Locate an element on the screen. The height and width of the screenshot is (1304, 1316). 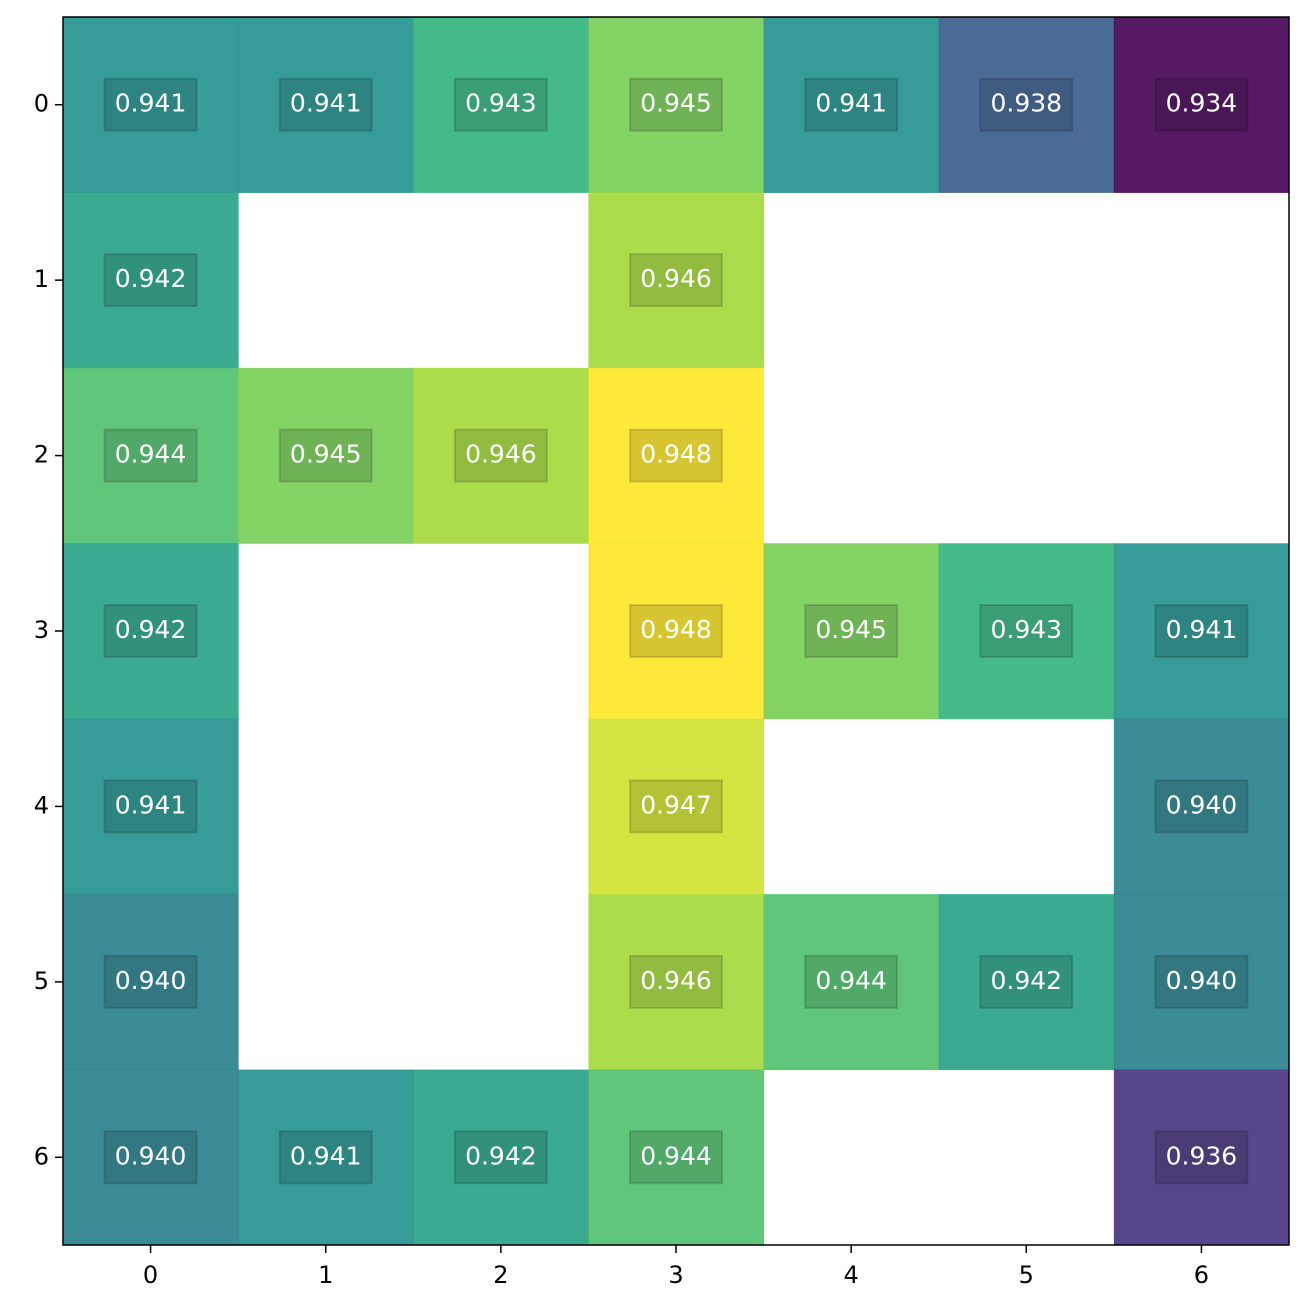
x-tick-label: 5 is located at coordinates (1026, 1275).